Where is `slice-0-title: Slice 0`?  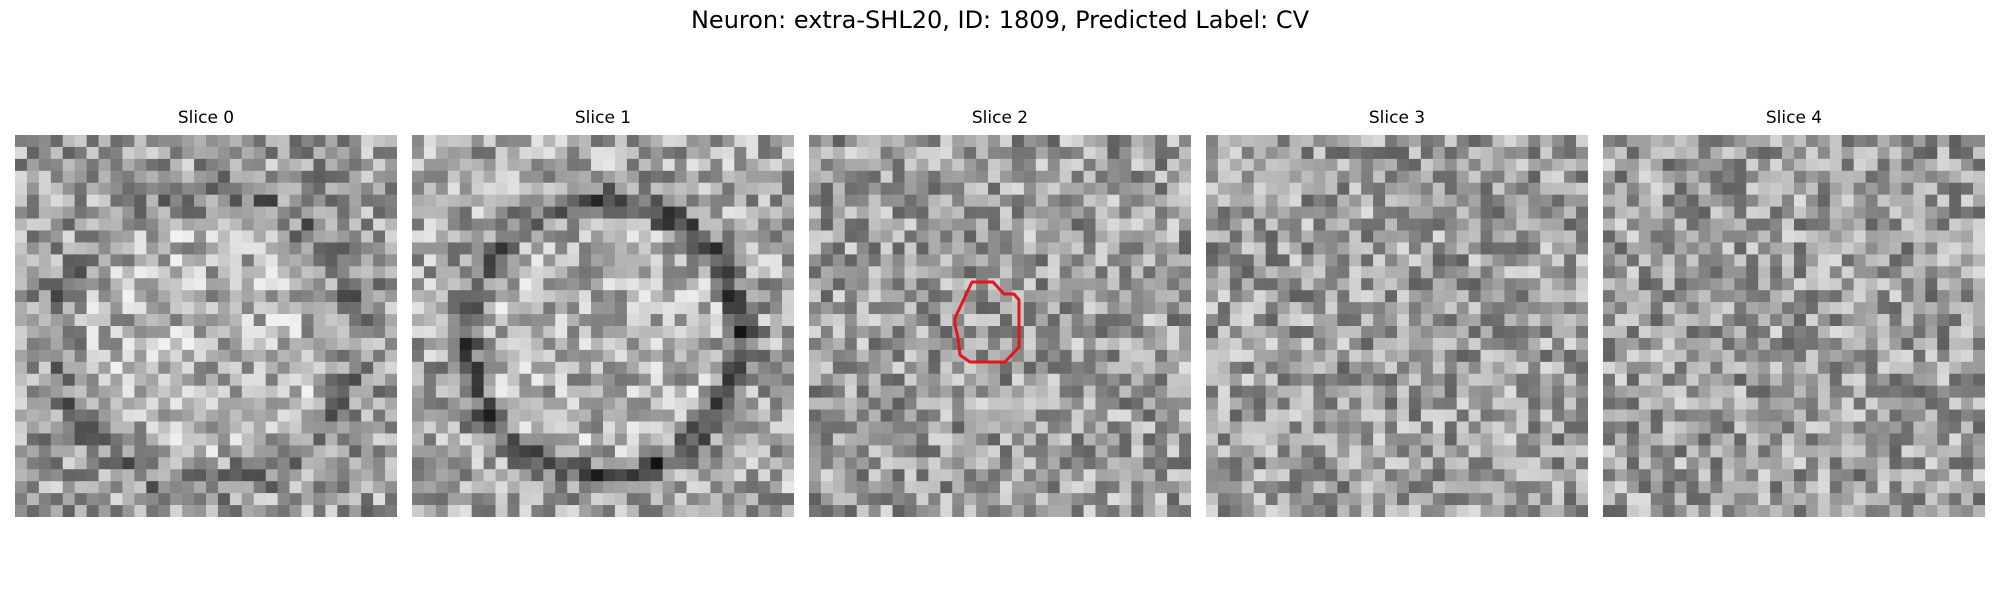 slice-0-title: Slice 0 is located at coordinates (206, 118).